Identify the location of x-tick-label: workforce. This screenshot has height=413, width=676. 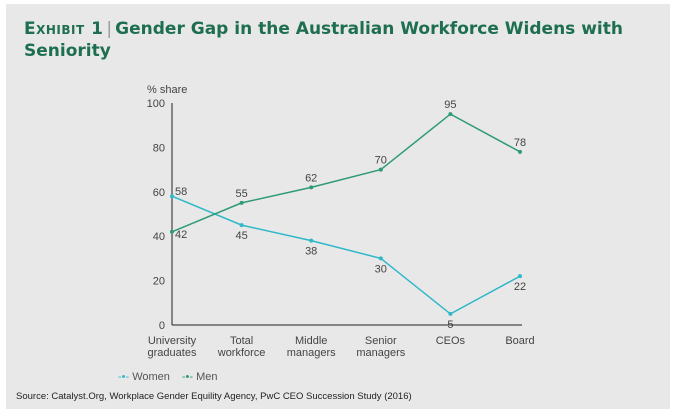
(241, 353).